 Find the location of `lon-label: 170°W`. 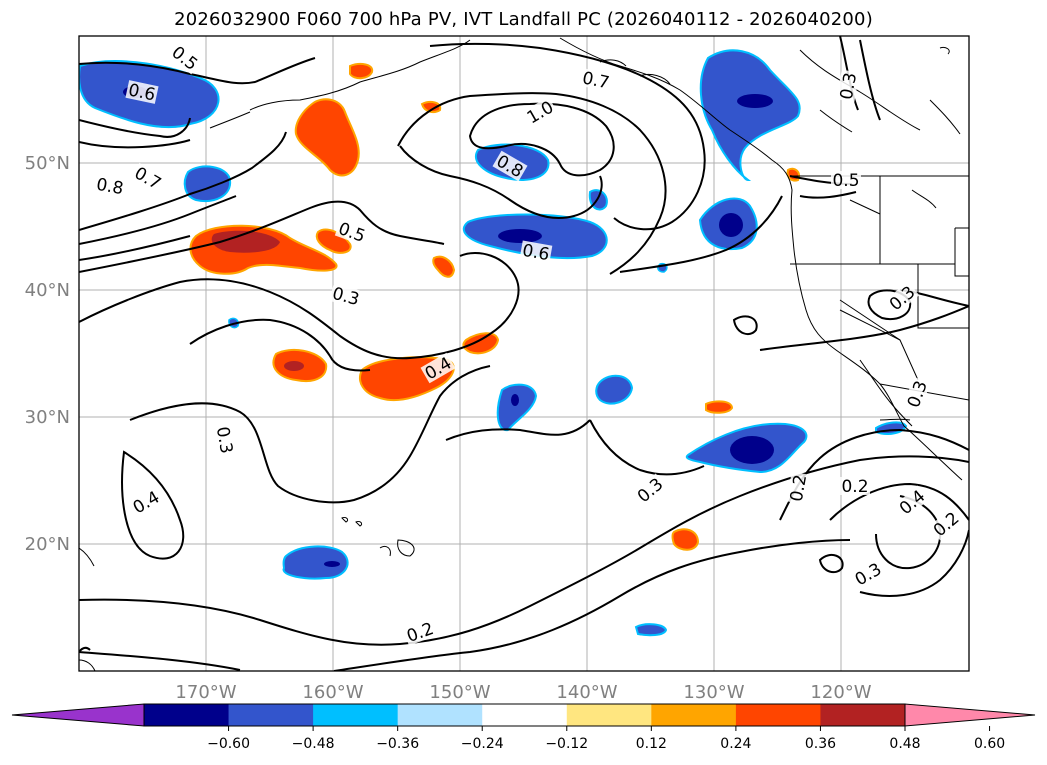

lon-label: 170°W is located at coordinates (205, 692).